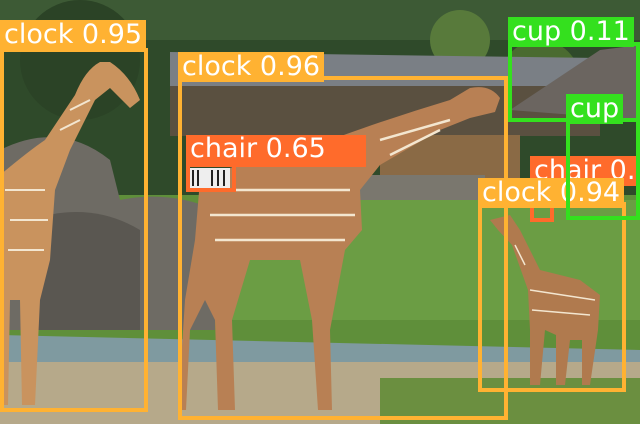  I want to click on detection-label-clock-right: clock 0.94, so click(551, 193).